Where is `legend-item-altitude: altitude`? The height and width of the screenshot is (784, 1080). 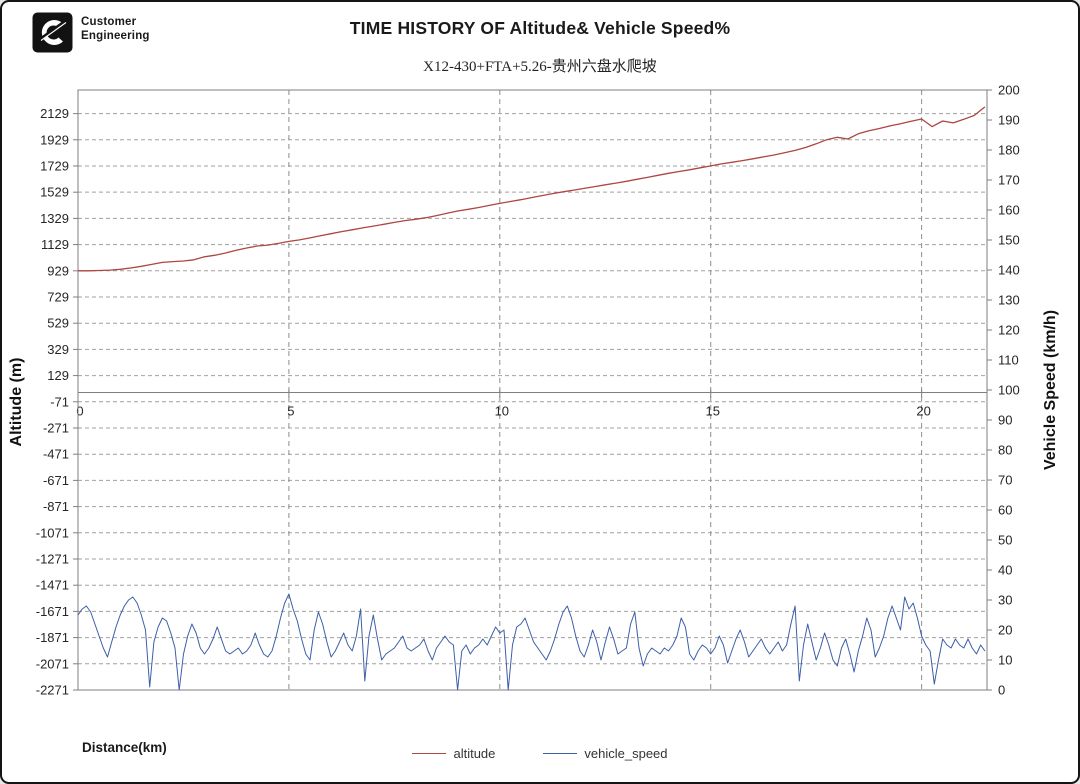
legend-item-altitude: altitude is located at coordinates (453, 753).